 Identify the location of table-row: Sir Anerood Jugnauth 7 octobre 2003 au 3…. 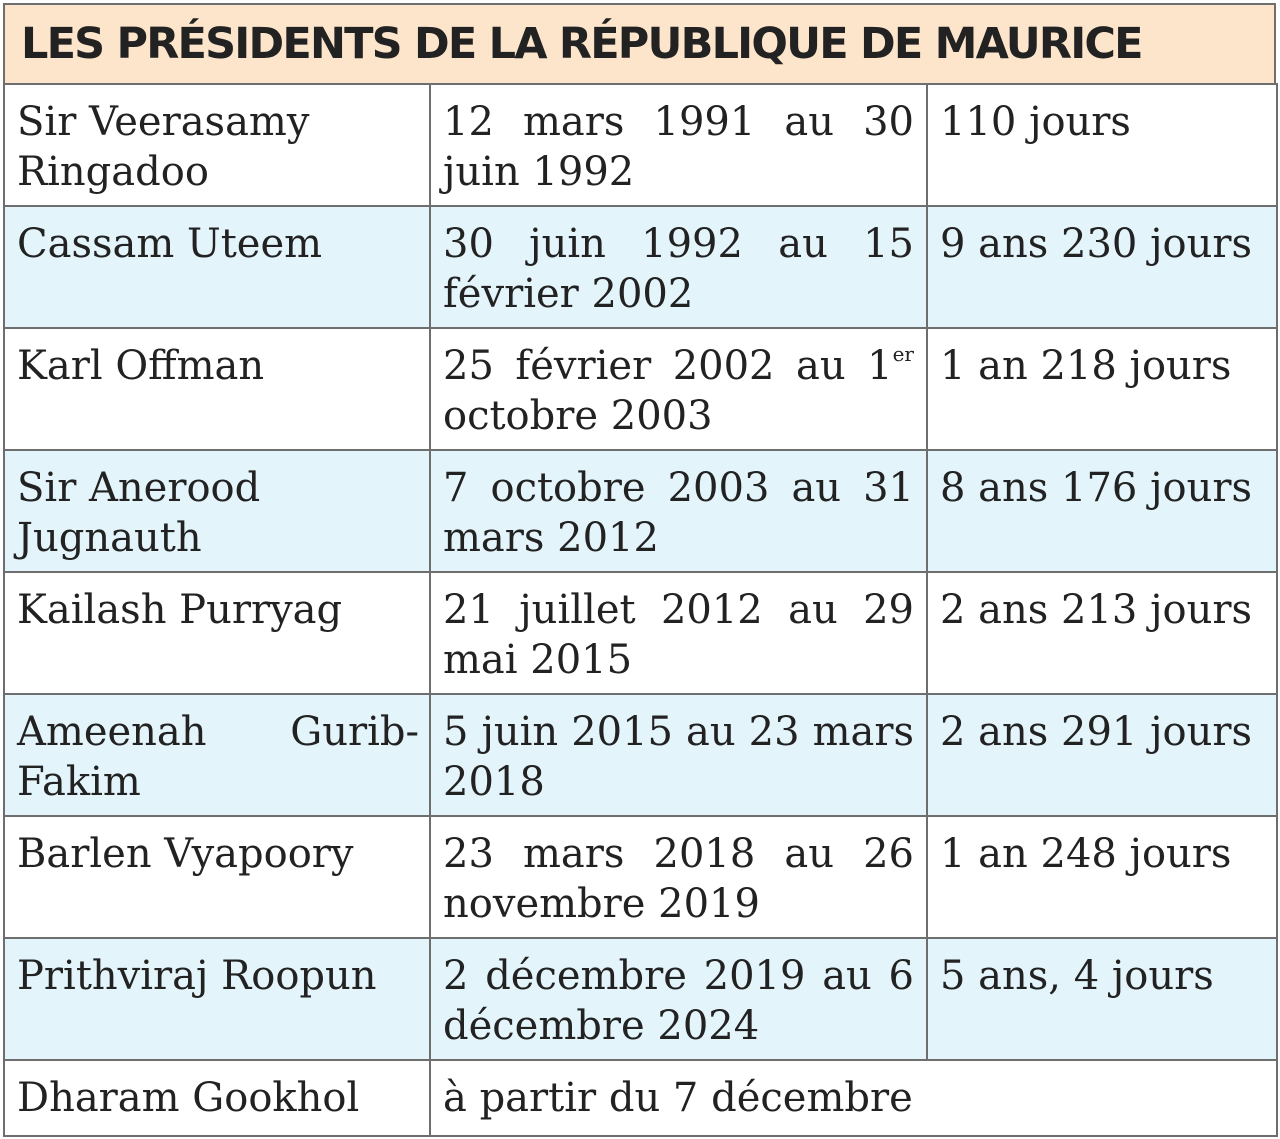
(640, 511).